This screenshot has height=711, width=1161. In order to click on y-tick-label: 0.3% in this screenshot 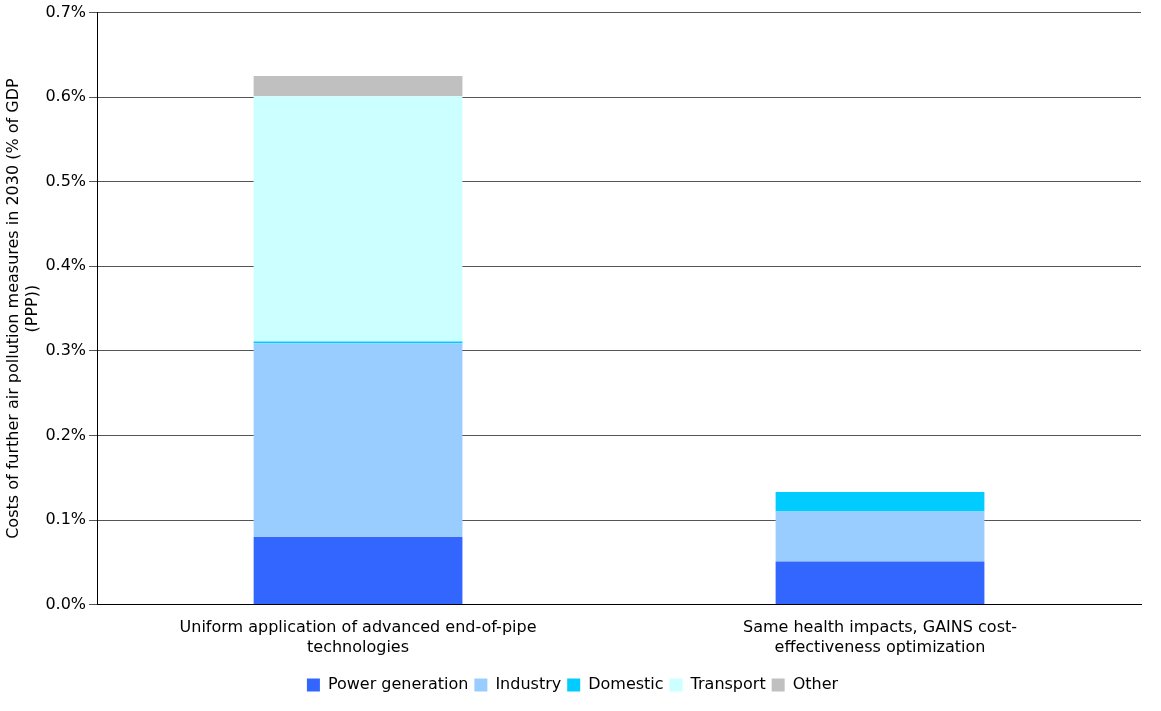, I will do `click(66, 350)`.